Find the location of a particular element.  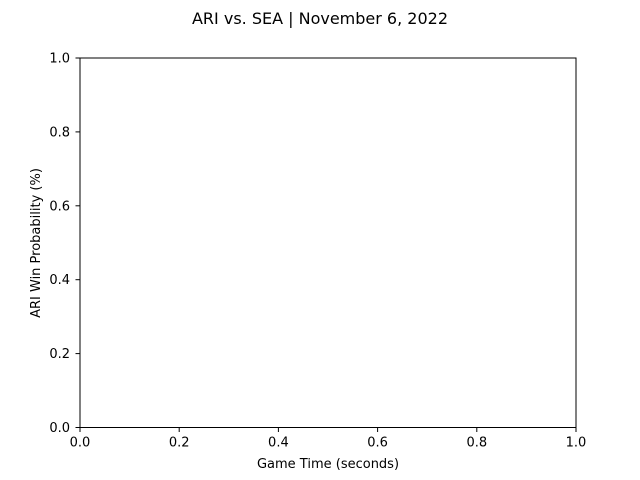

x-tick-label: 0.8 is located at coordinates (476, 443).